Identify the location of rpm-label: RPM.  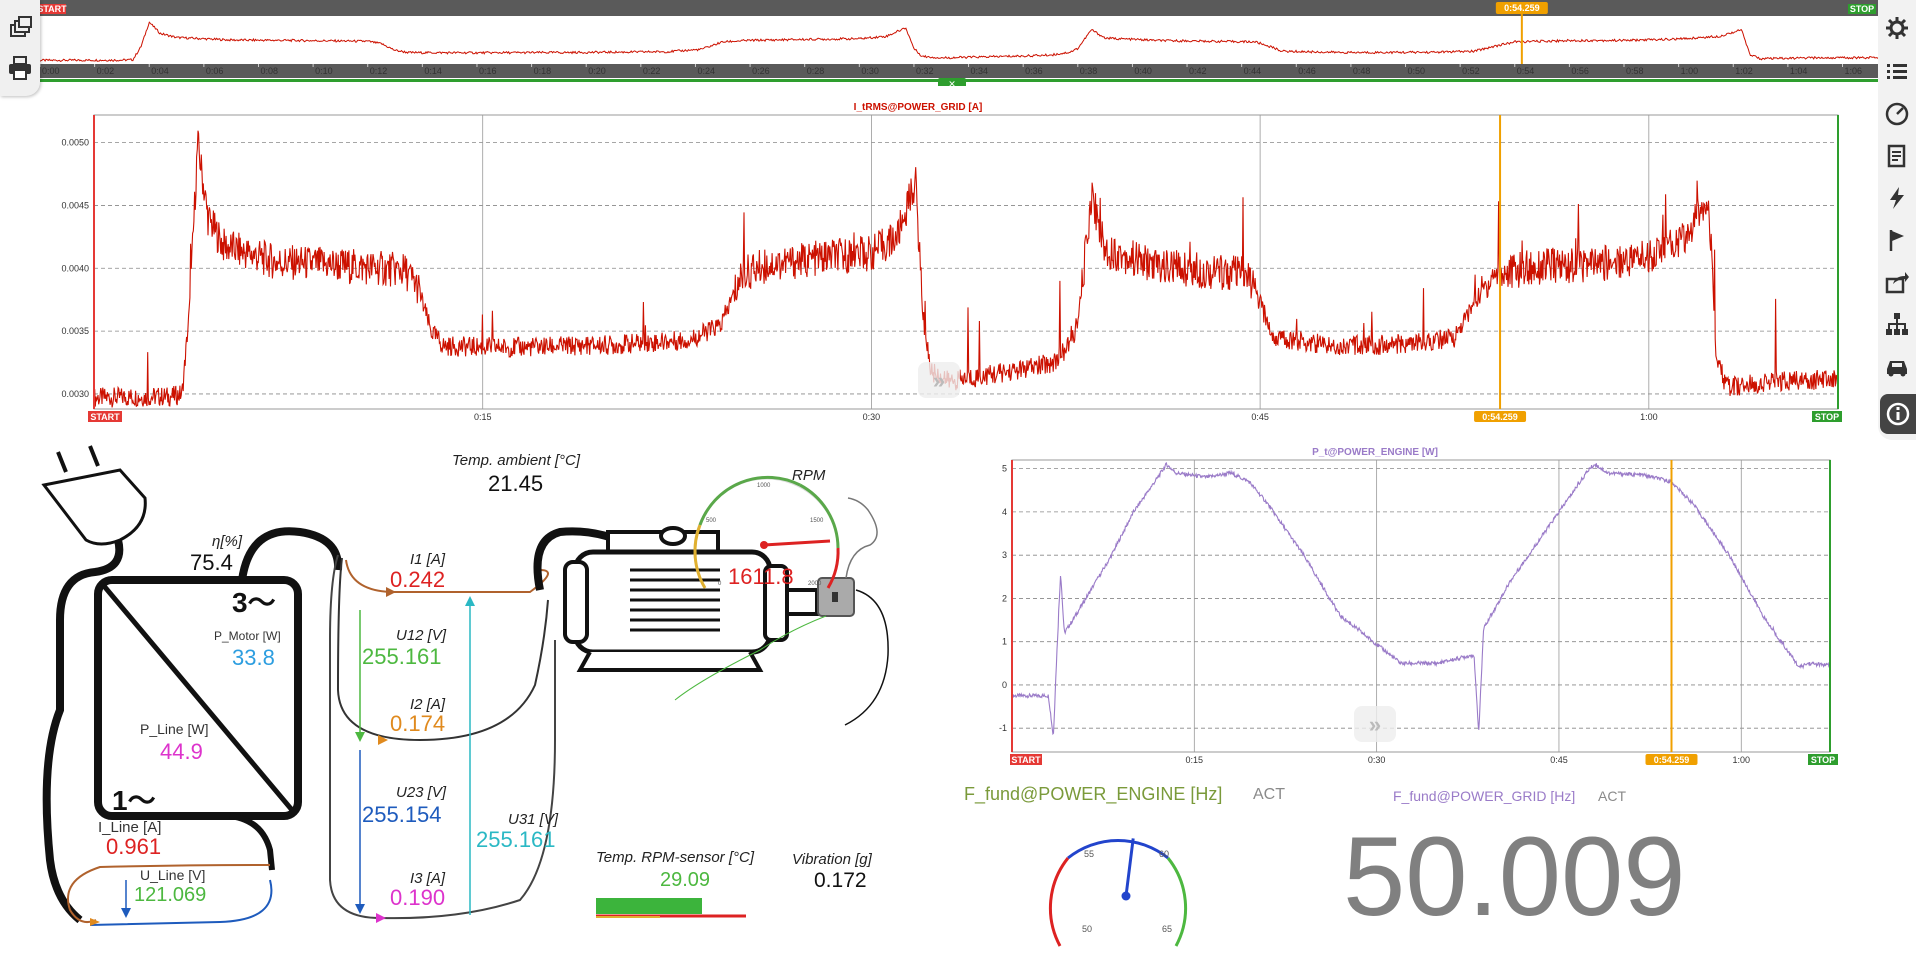
(809, 475).